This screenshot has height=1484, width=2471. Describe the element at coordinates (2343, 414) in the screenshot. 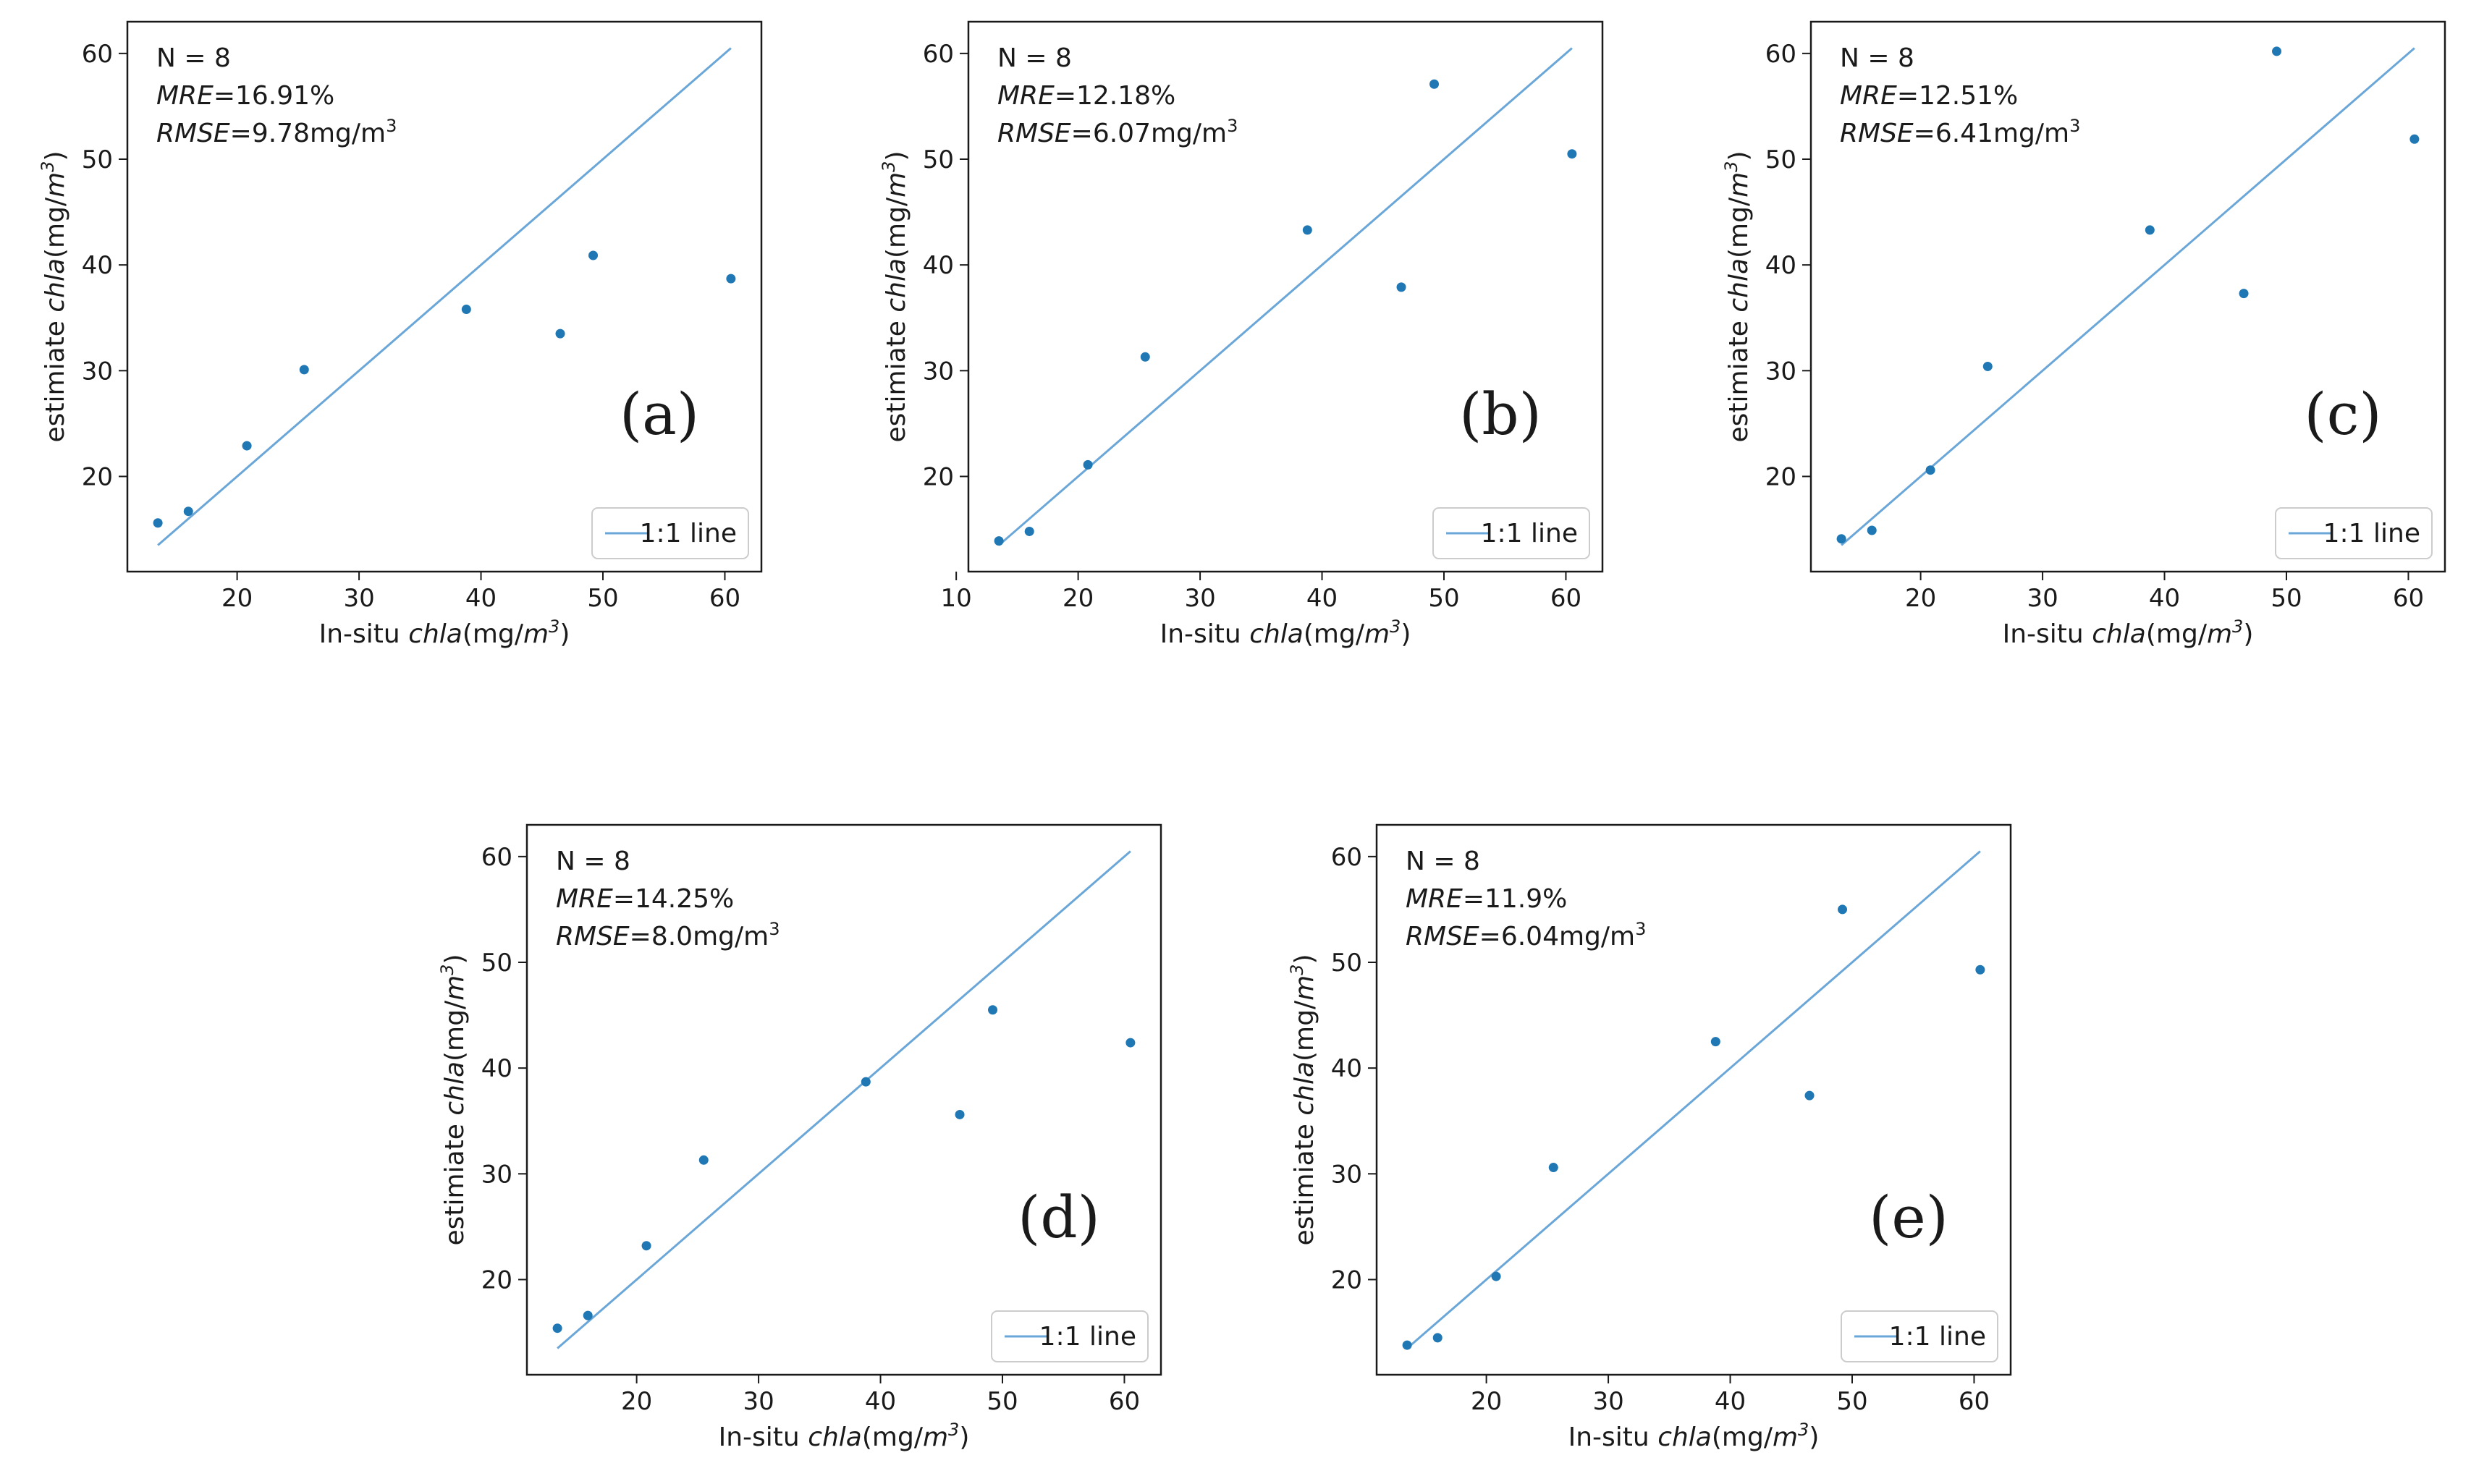

I see `panel-label: (c)` at that location.